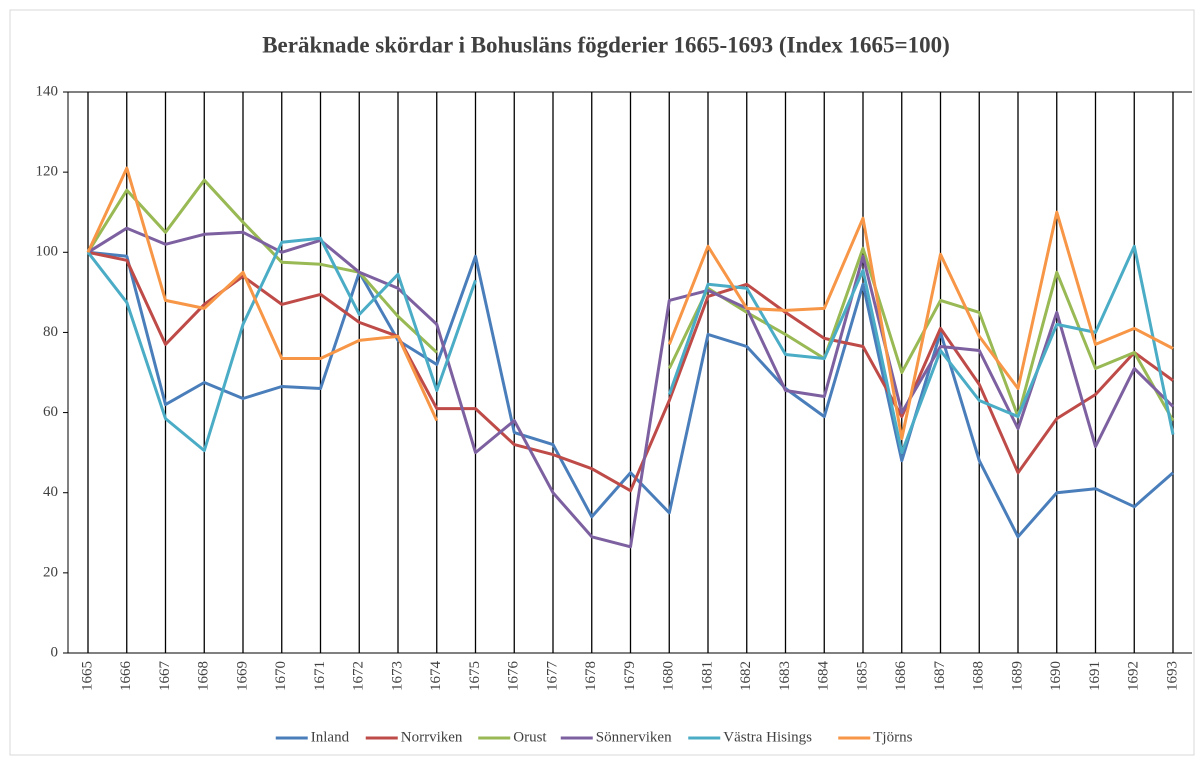 This screenshot has height=761, width=1202. I want to click on x-tick-label: 1677, so click(552, 676).